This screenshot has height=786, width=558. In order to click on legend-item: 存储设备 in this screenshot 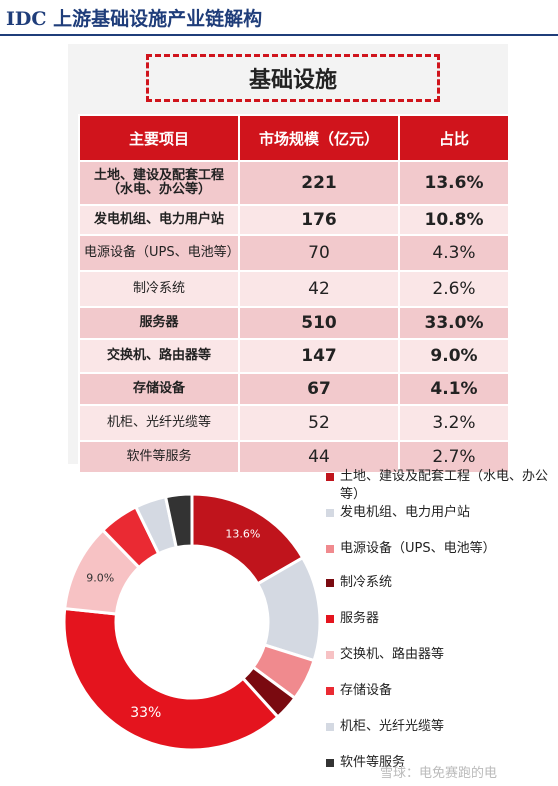, I will do `click(437, 691)`.